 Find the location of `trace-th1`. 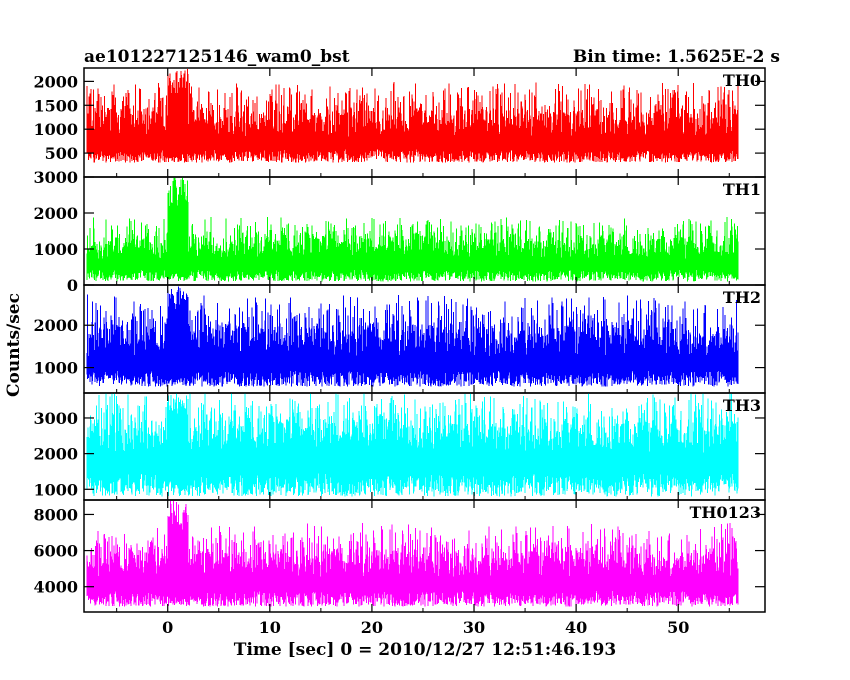

trace-th1 is located at coordinates (412, 229).